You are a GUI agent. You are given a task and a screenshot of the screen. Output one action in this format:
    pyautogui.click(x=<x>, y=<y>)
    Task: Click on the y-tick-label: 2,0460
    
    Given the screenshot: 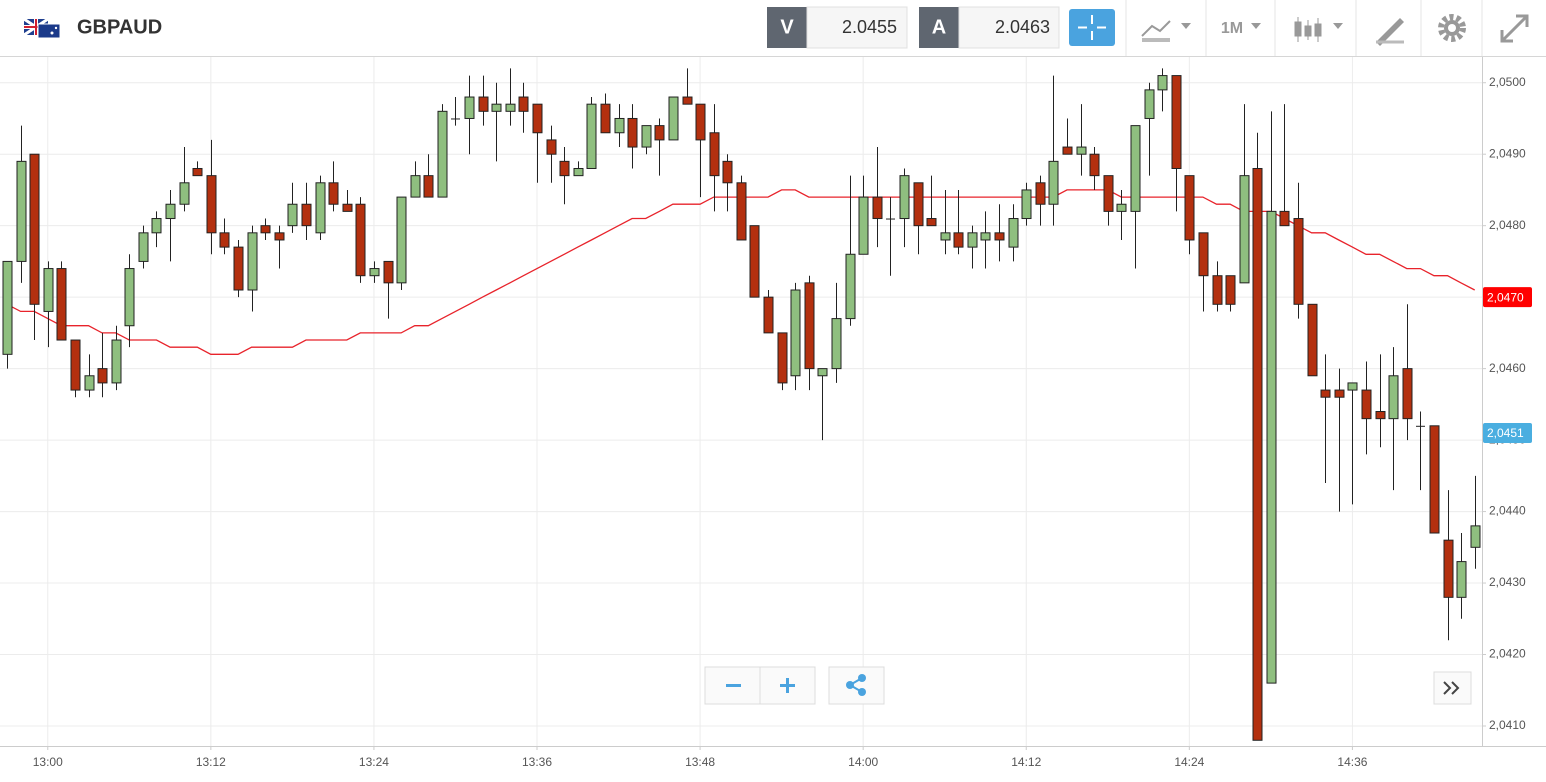 What is the action you would take?
    pyautogui.click(x=1507, y=368)
    